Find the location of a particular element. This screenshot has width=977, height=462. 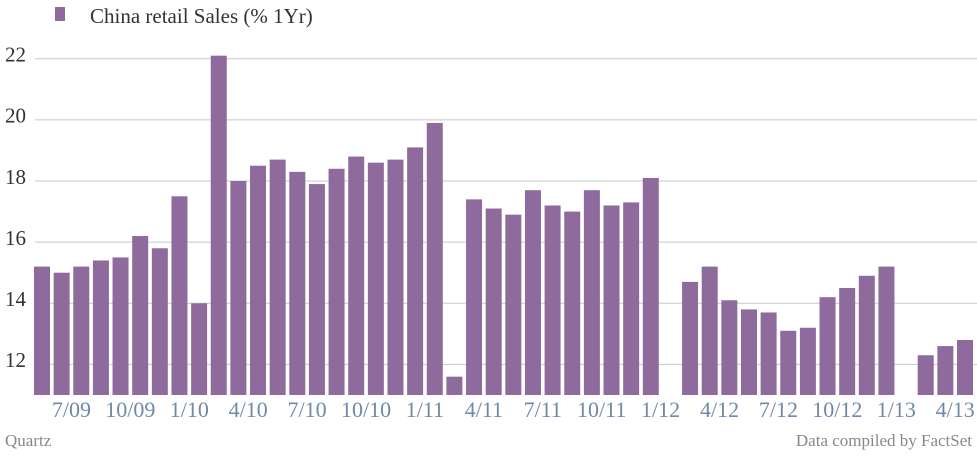

x-tick-label: 1/12 is located at coordinates (660, 409).